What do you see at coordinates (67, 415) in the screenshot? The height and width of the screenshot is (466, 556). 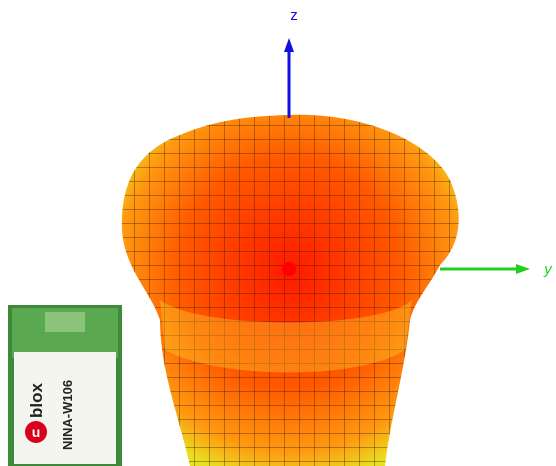 I see `model: NINA-W106` at bounding box center [67, 415].